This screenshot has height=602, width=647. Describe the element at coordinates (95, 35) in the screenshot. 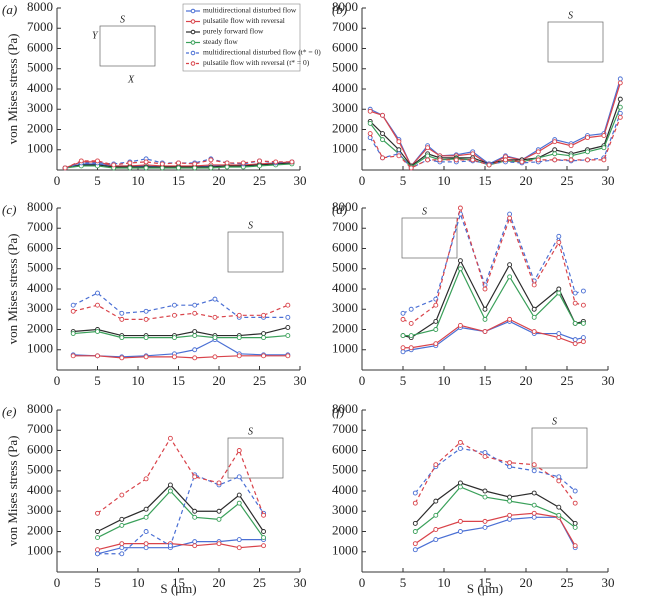

I see `inset-label: Y` at that location.